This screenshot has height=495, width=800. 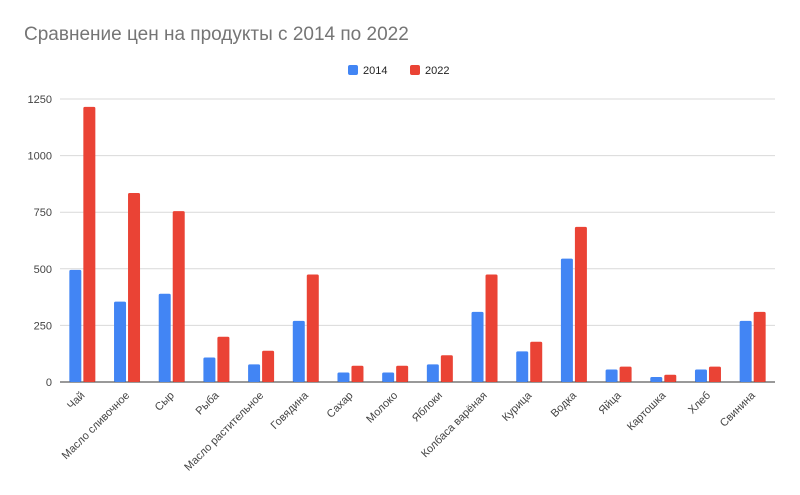 I want to click on x-tick-label: Картошка, so click(x=647, y=411).